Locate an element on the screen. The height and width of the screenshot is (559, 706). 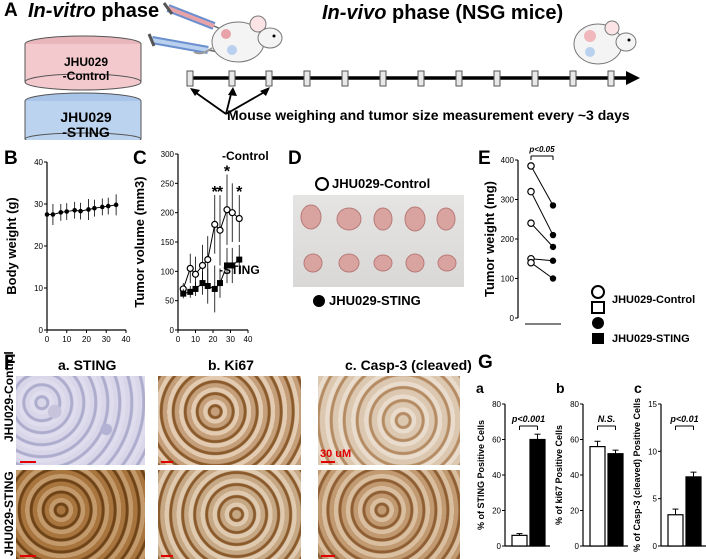
series-label-control: -Control is located at coordinates (245, 156).